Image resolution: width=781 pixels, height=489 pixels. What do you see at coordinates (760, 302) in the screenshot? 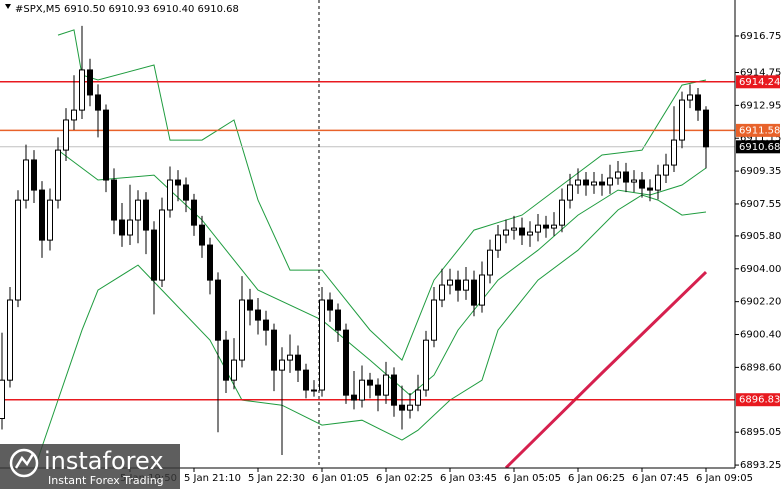
I see `y-tick-label: 6902.20` at bounding box center [760, 302].